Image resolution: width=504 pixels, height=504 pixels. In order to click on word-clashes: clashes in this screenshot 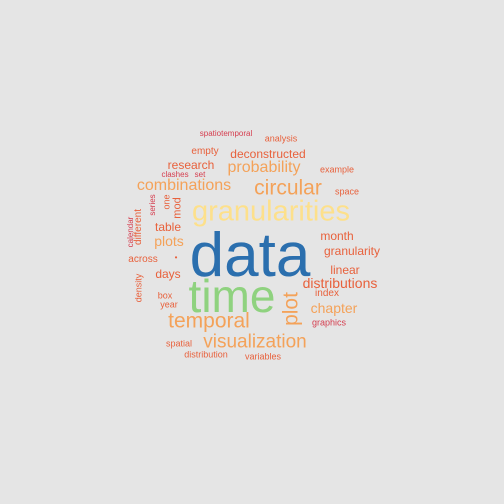, I will do `click(175, 174)`.